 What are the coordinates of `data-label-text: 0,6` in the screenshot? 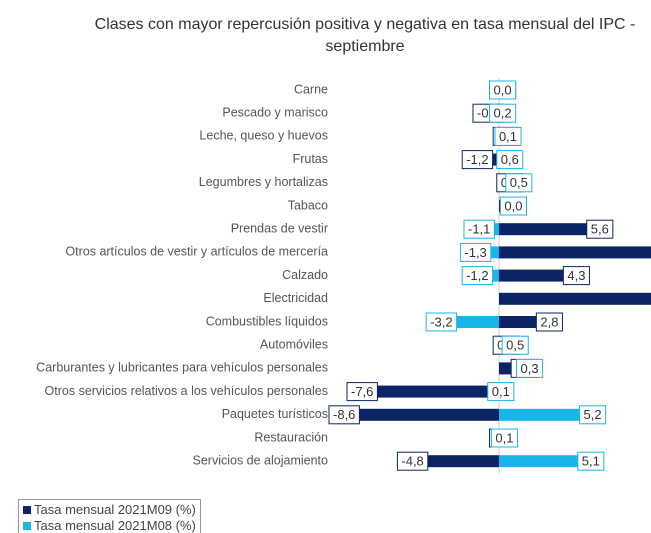 It's located at (510, 159).